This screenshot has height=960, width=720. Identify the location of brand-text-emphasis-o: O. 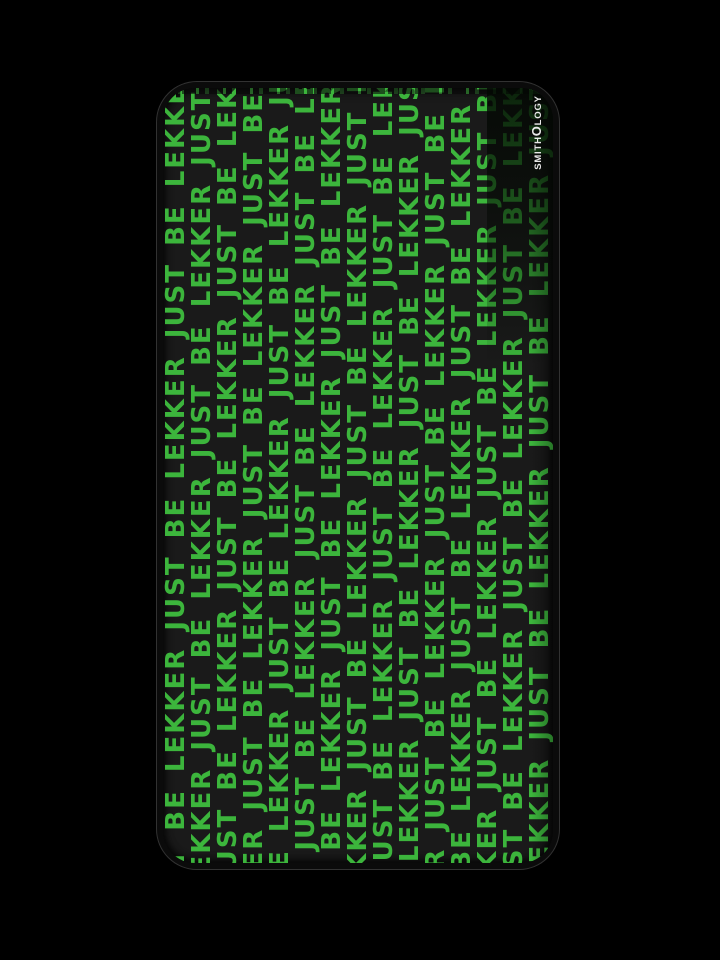
(537, 131).